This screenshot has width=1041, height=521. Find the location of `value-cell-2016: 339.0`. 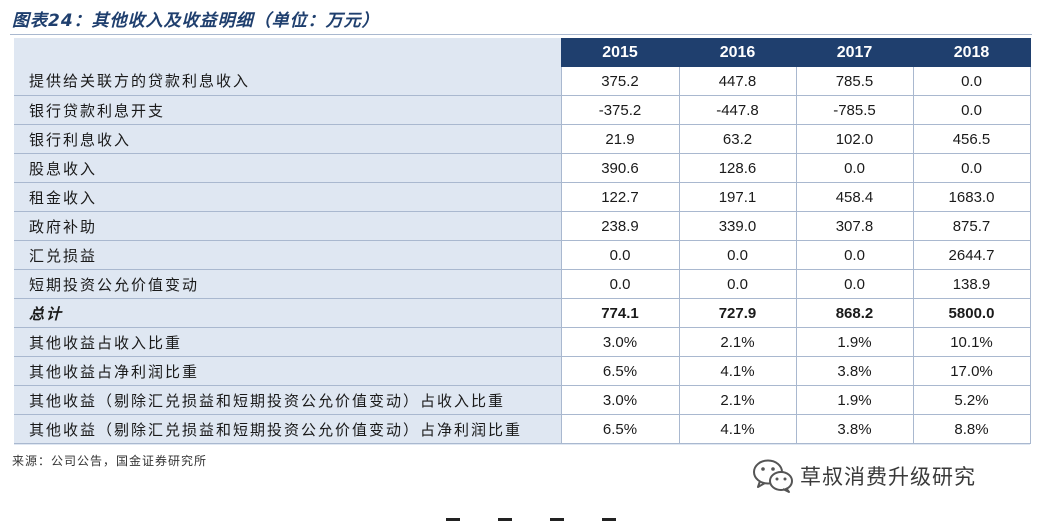

value-cell-2016: 339.0 is located at coordinates (737, 226).